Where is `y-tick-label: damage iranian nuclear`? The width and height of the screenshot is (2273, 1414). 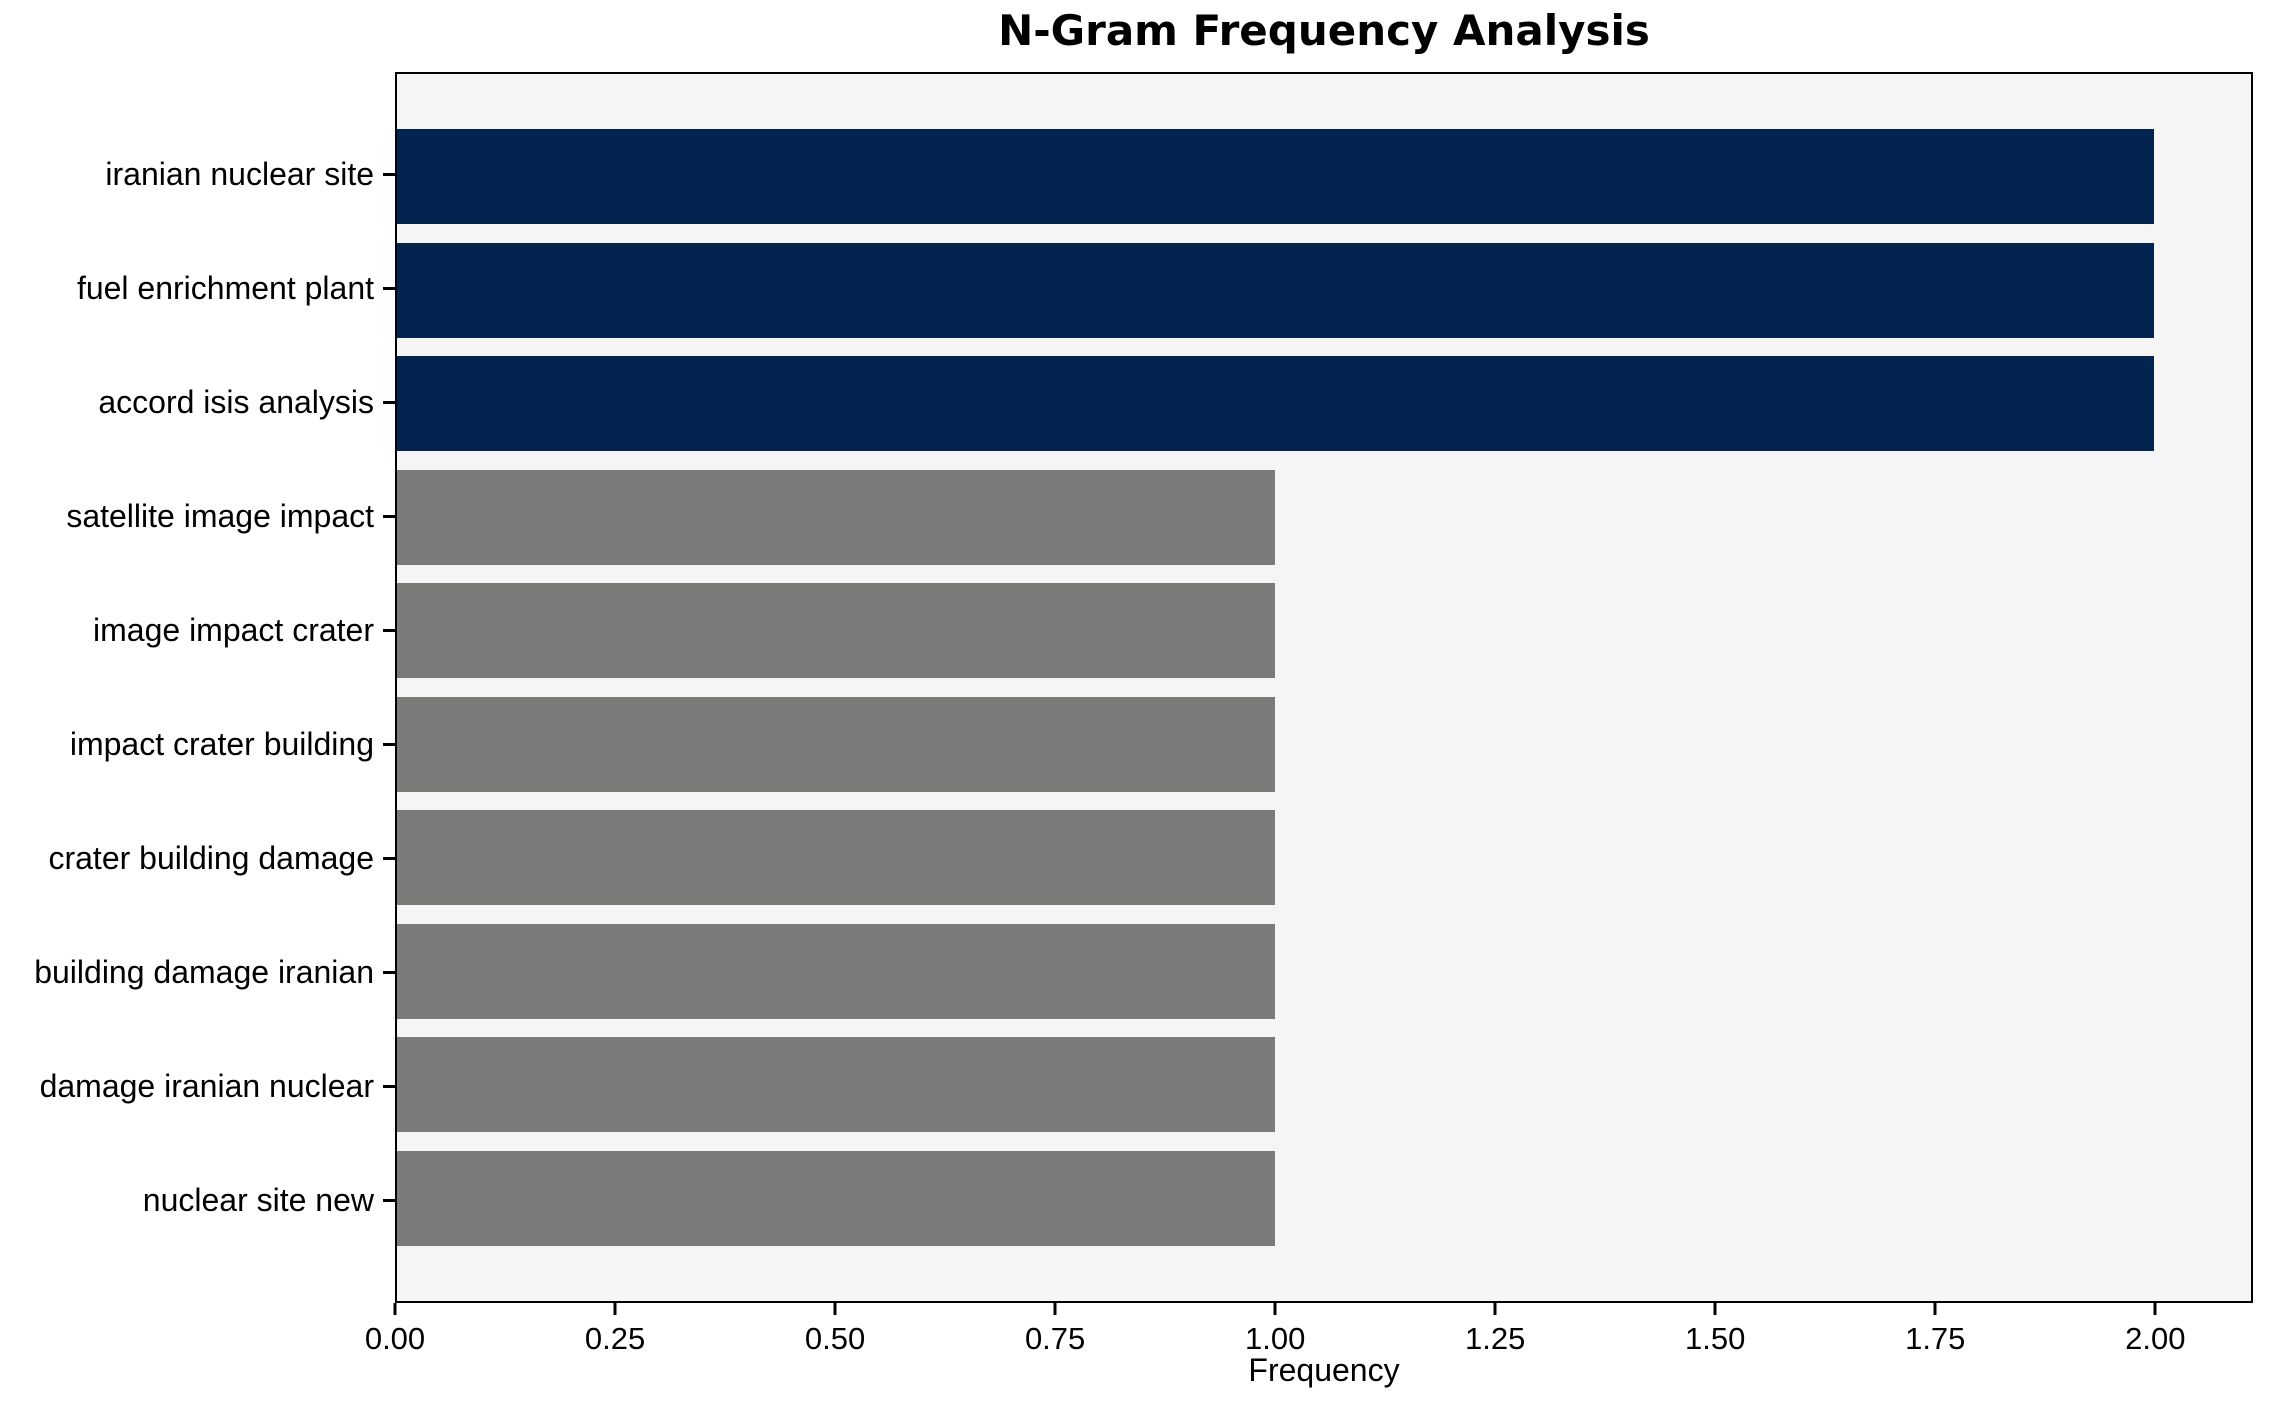
y-tick-label: damage iranian nuclear is located at coordinates (206, 1086).